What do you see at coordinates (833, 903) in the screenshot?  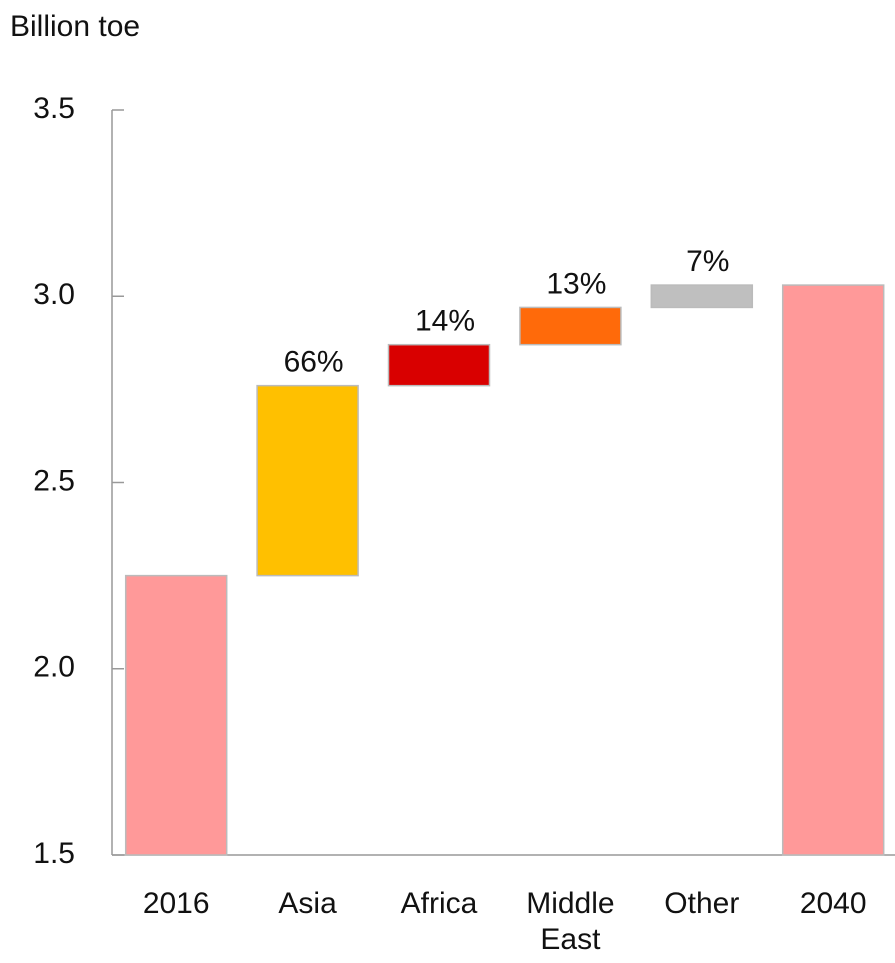 I see `x-tick-label: 2040` at bounding box center [833, 903].